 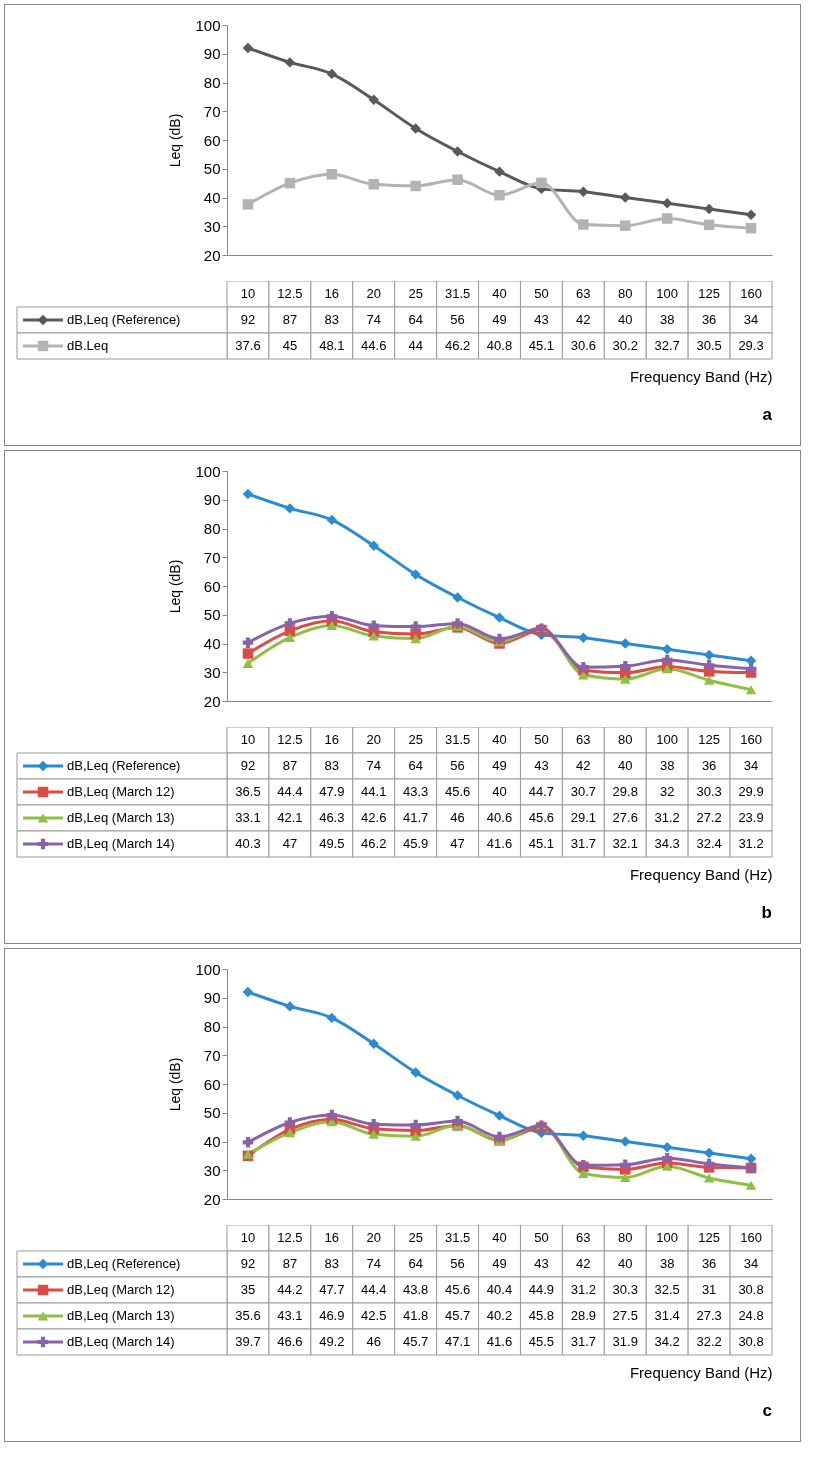 I want to click on text: c, so click(x=767, y=1410).